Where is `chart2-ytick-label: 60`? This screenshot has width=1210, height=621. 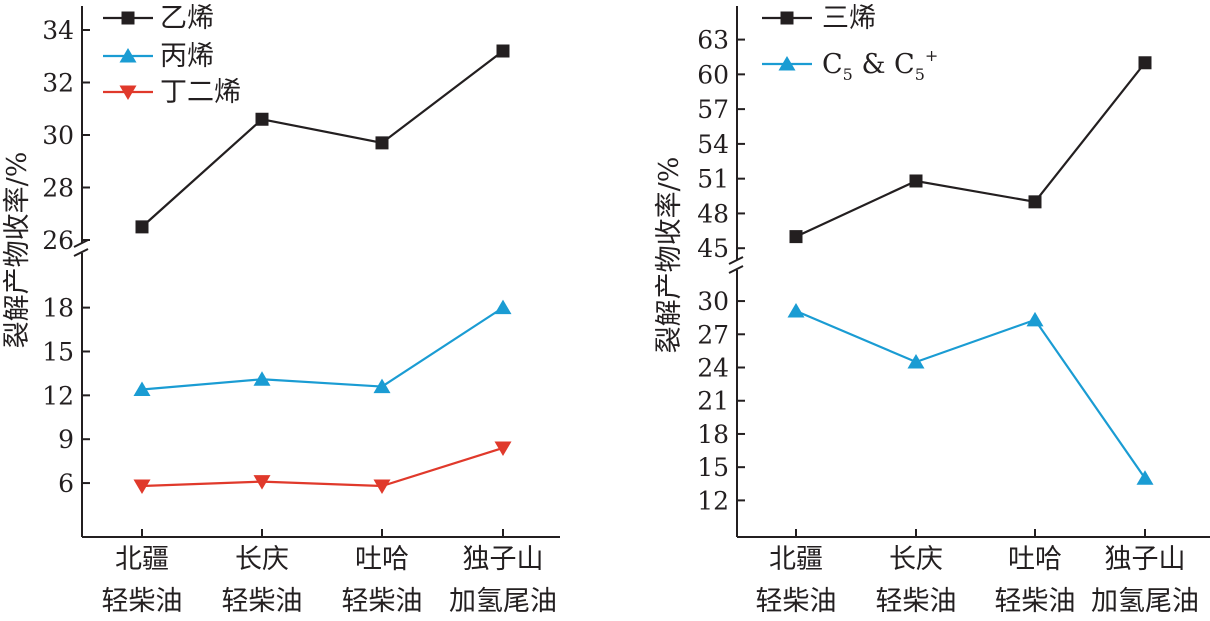
chart2-ytick-label: 60 is located at coordinates (713, 74).